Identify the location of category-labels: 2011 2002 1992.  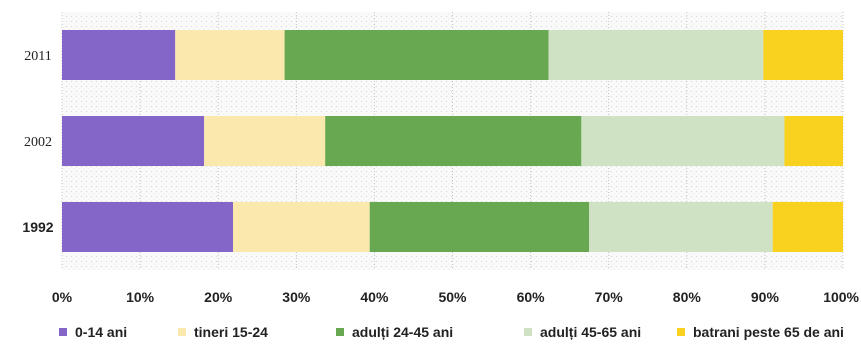
(37, 142).